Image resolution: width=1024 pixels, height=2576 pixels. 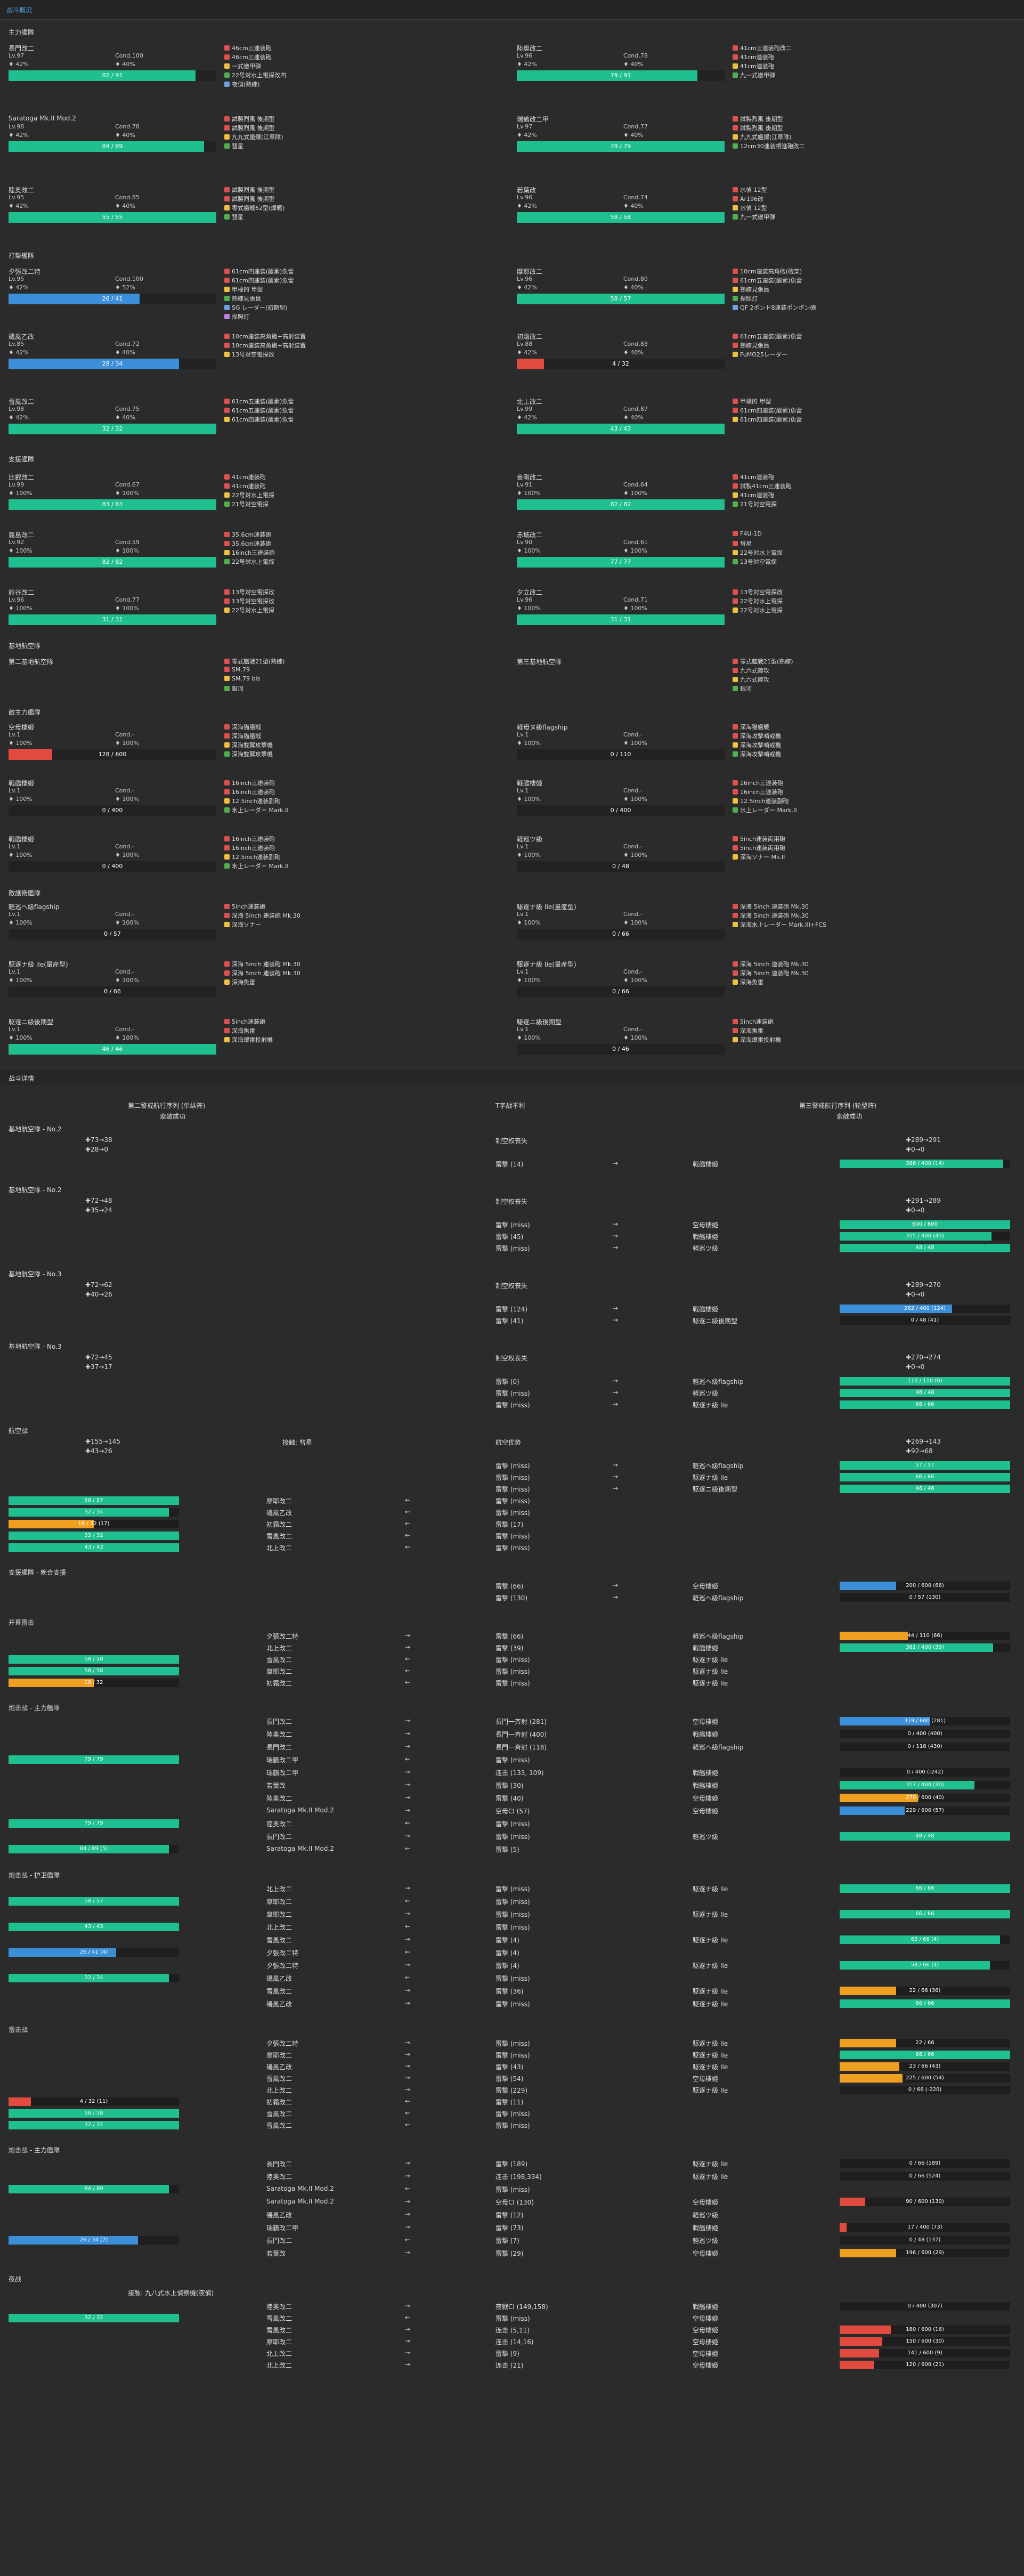 I want to click on equip-item: 水偵 12型, so click(x=872, y=208).